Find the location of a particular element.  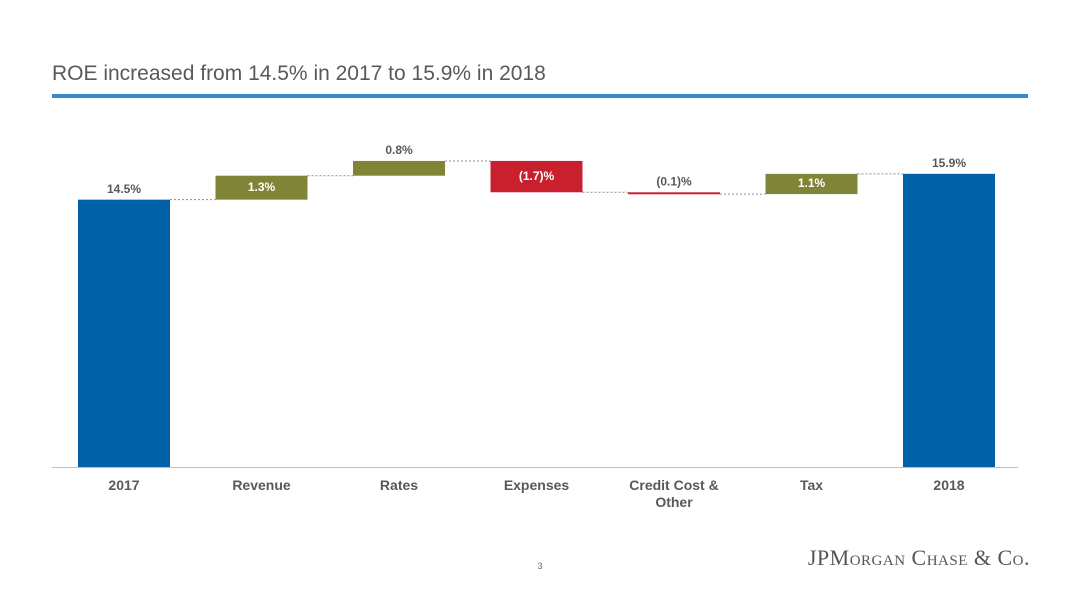

category-label: Rates is located at coordinates (399, 485).